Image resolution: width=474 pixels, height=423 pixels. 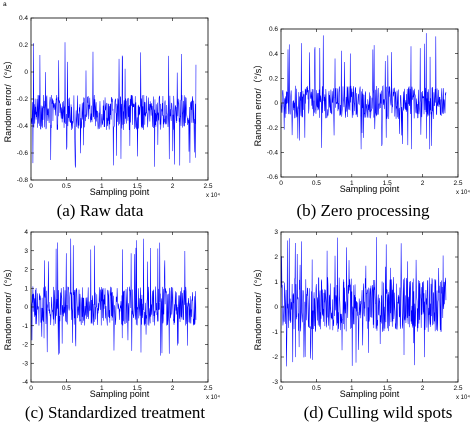 I want to click on y-tick-label: -4, so click(x=25, y=382).